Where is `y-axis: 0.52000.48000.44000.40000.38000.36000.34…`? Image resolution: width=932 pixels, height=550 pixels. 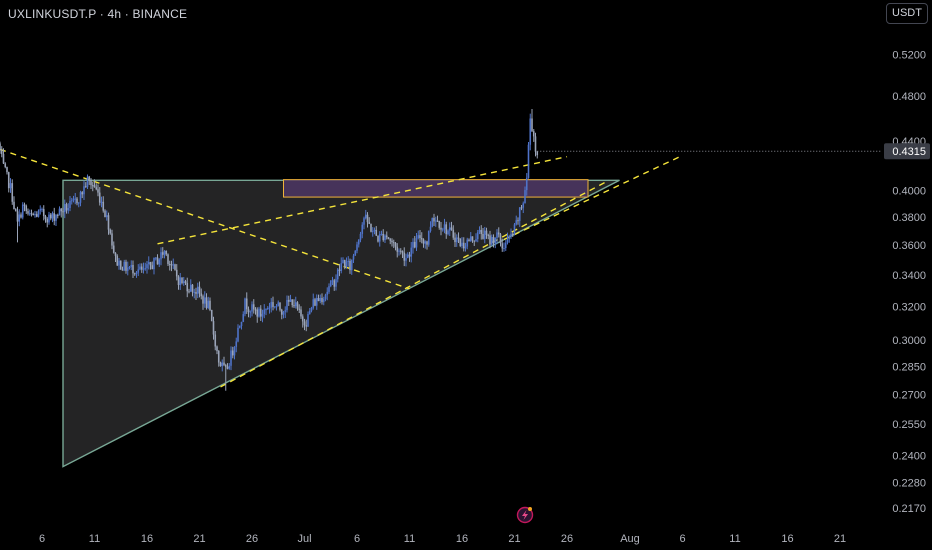 y-axis: 0.52000.48000.44000.40000.38000.36000.34… is located at coordinates (907, 282).